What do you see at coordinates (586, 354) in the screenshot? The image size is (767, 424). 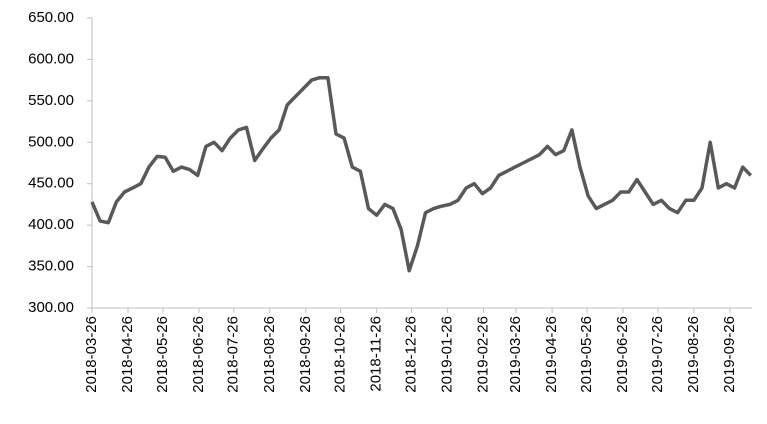 I see `x-tick-label: 2019-05-26` at bounding box center [586, 354].